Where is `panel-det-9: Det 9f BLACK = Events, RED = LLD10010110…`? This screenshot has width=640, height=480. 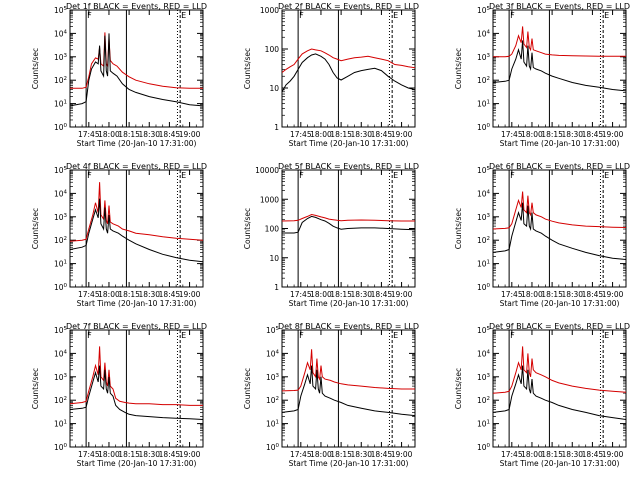
panel-det-9: Det 9f BLACK = Events, RED = LLD10010110… is located at coordinates (542, 395).